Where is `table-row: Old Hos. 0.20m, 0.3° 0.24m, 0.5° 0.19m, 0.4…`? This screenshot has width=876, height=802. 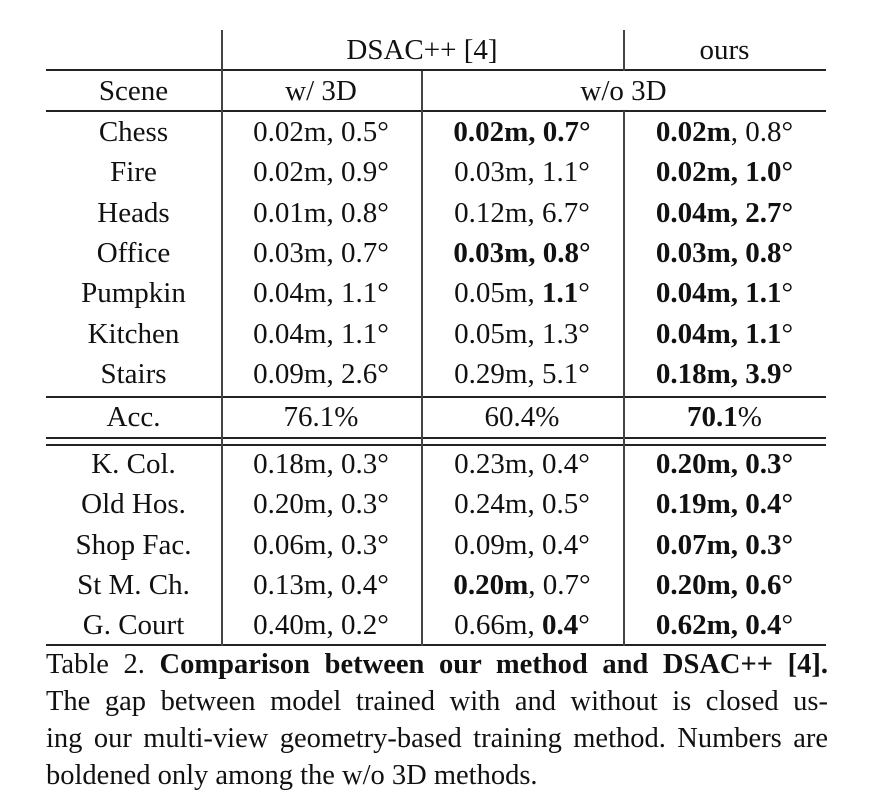
table-row: Old Hos. 0.20m, 0.3° 0.24m, 0.5° 0.19m, 0.4… is located at coordinates (436, 504).